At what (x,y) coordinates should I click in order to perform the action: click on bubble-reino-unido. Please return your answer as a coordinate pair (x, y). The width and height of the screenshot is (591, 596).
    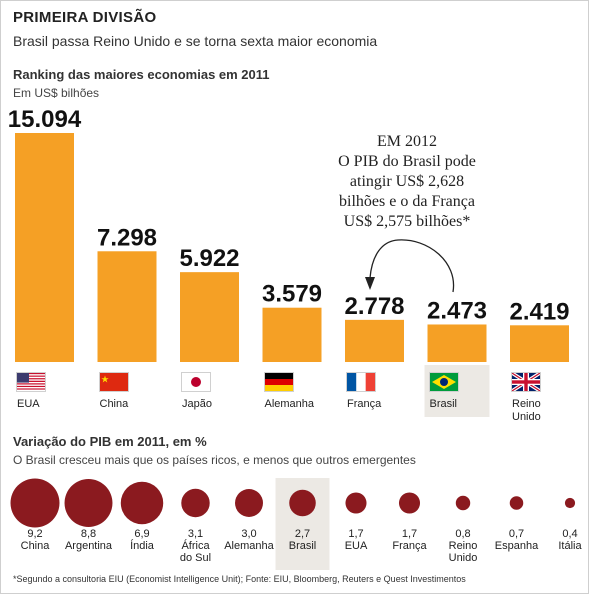
    Looking at the image, I should click on (463, 503).